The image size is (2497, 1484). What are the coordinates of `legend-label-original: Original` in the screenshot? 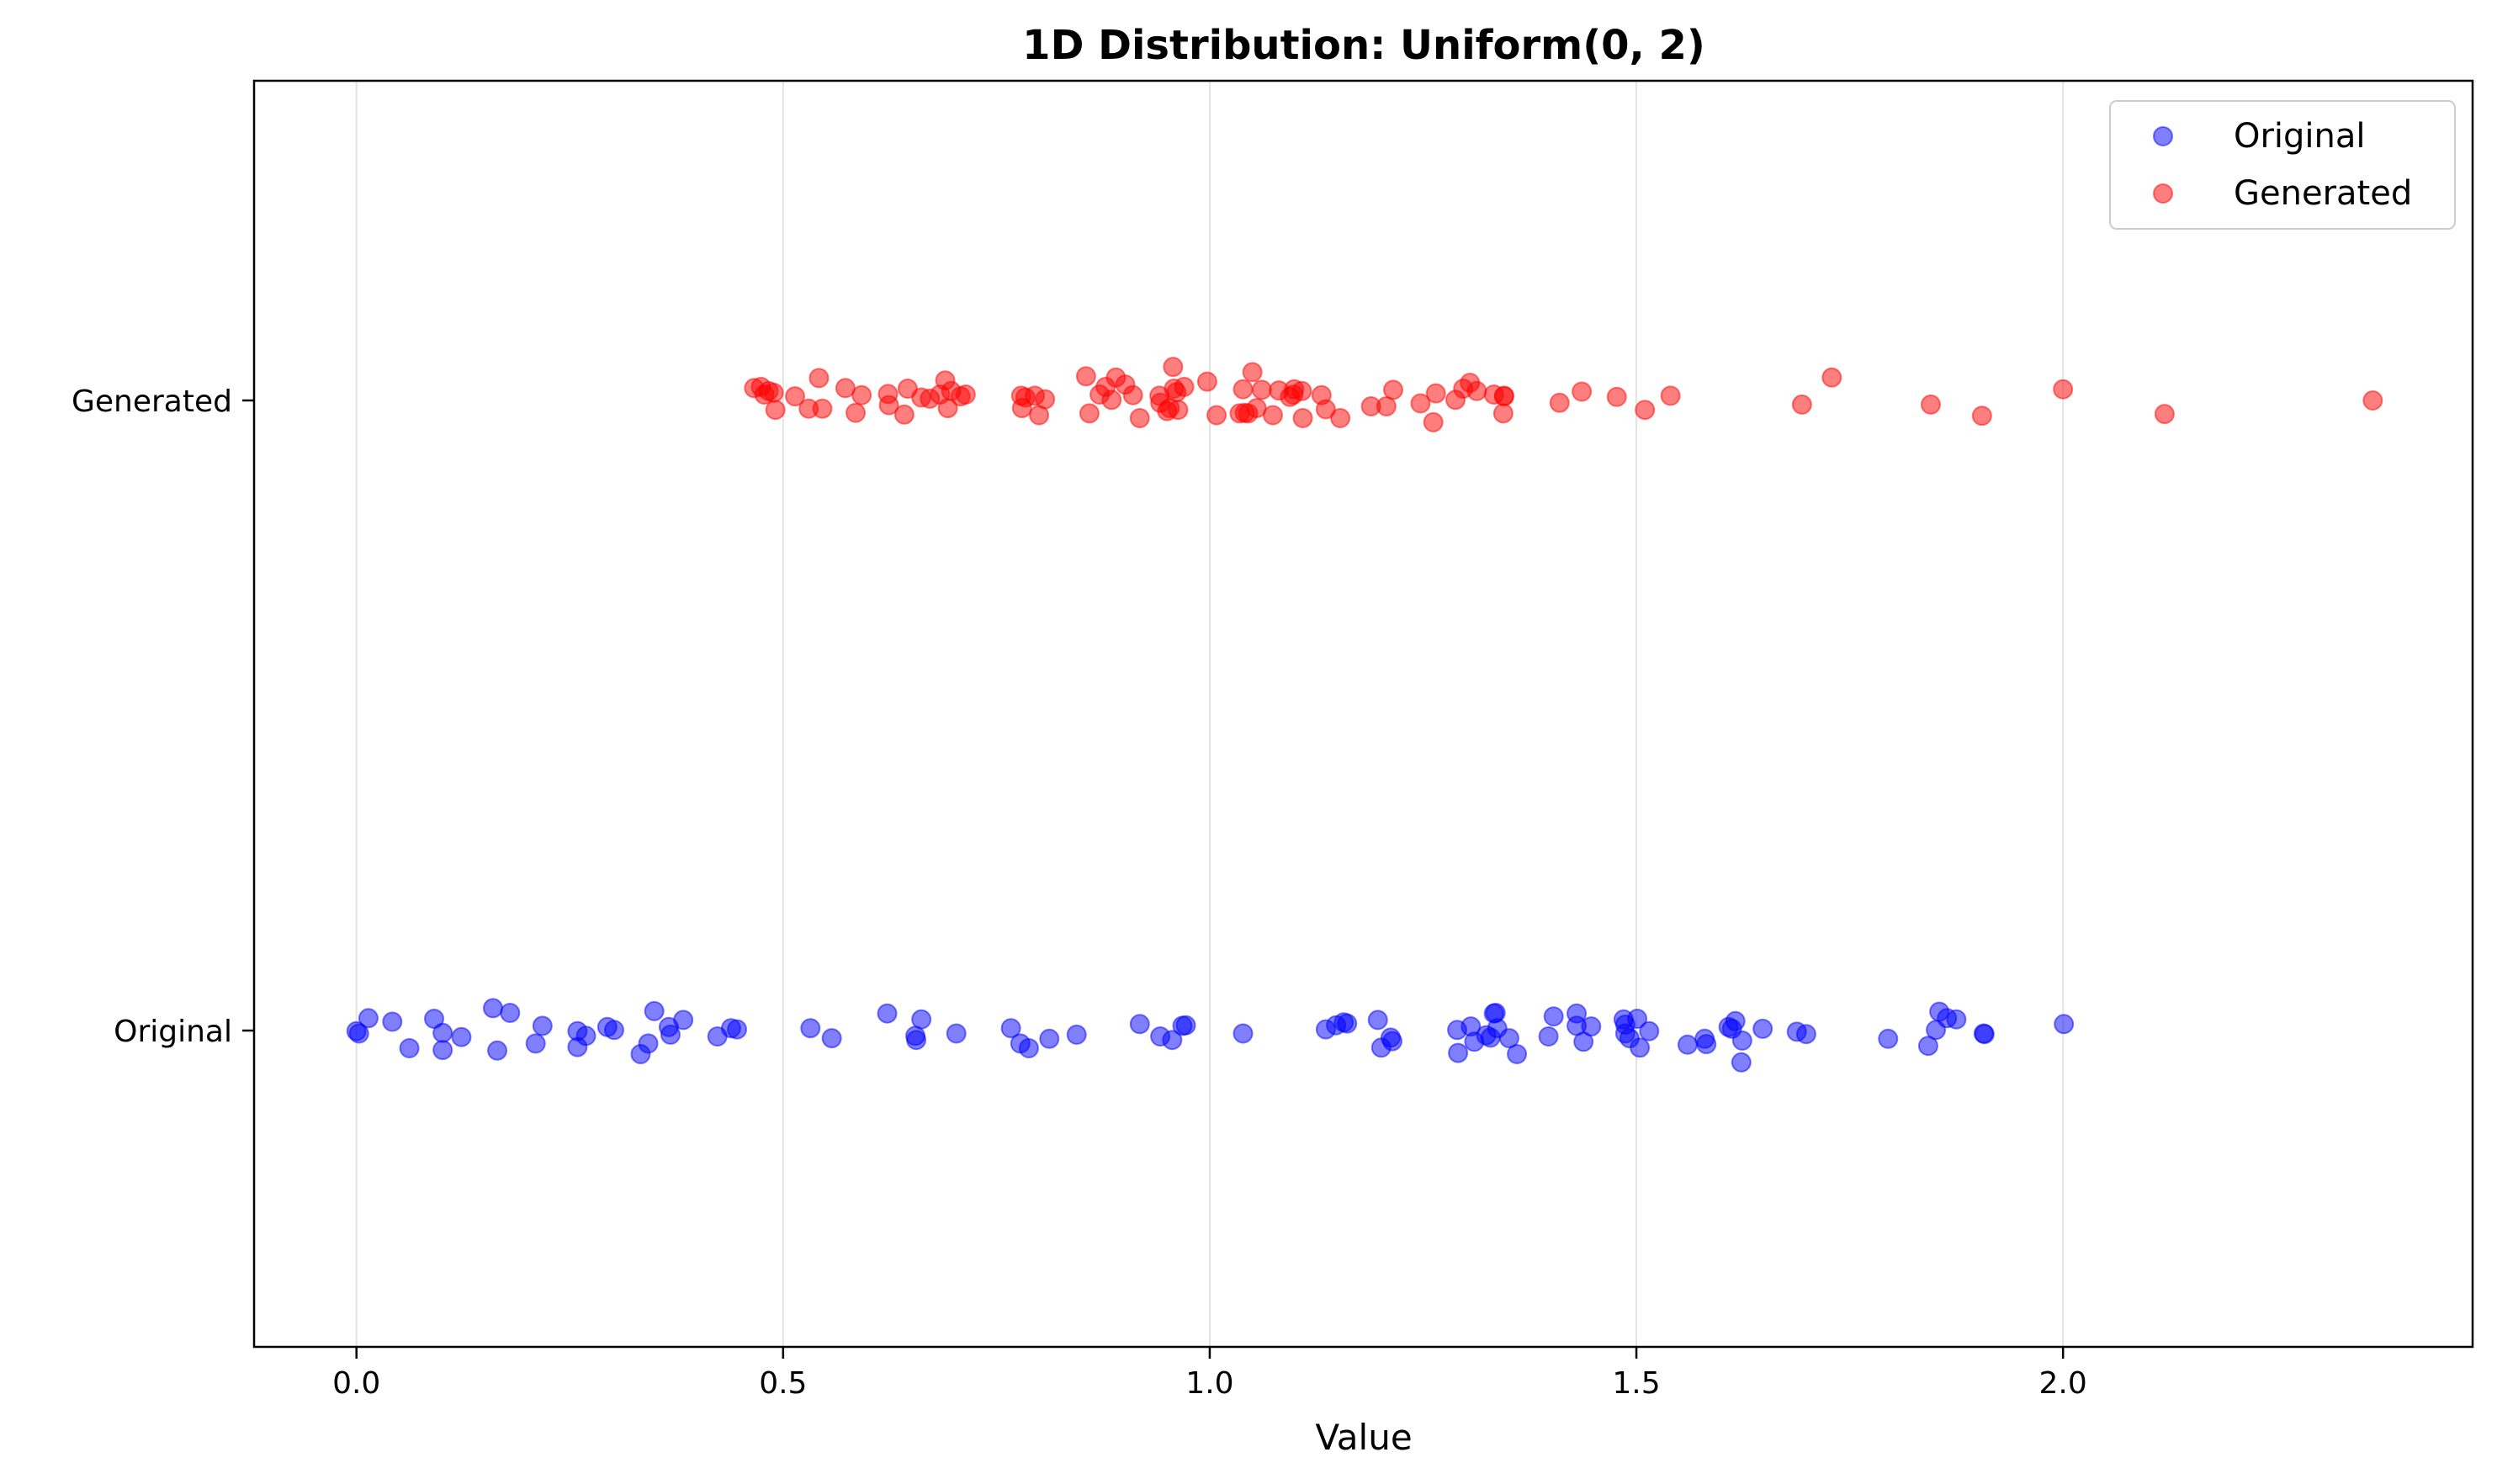 It's located at (2300, 136).